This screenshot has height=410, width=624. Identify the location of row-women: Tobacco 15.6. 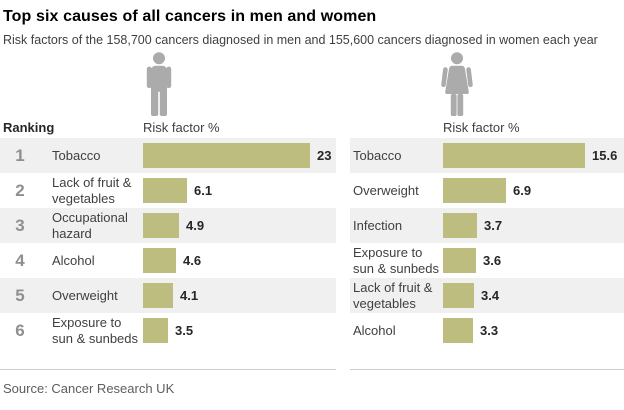
(487, 155).